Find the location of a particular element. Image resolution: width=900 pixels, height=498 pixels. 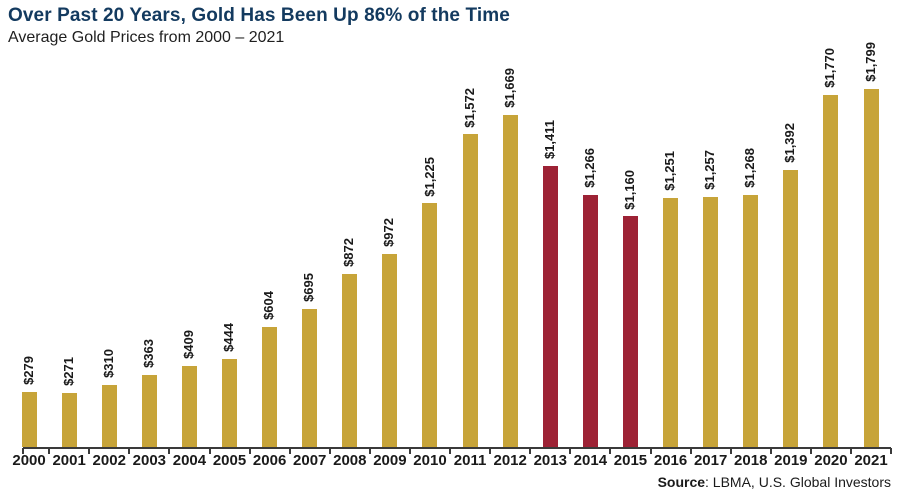

value-label-2000: $279 is located at coordinates (28, 370).